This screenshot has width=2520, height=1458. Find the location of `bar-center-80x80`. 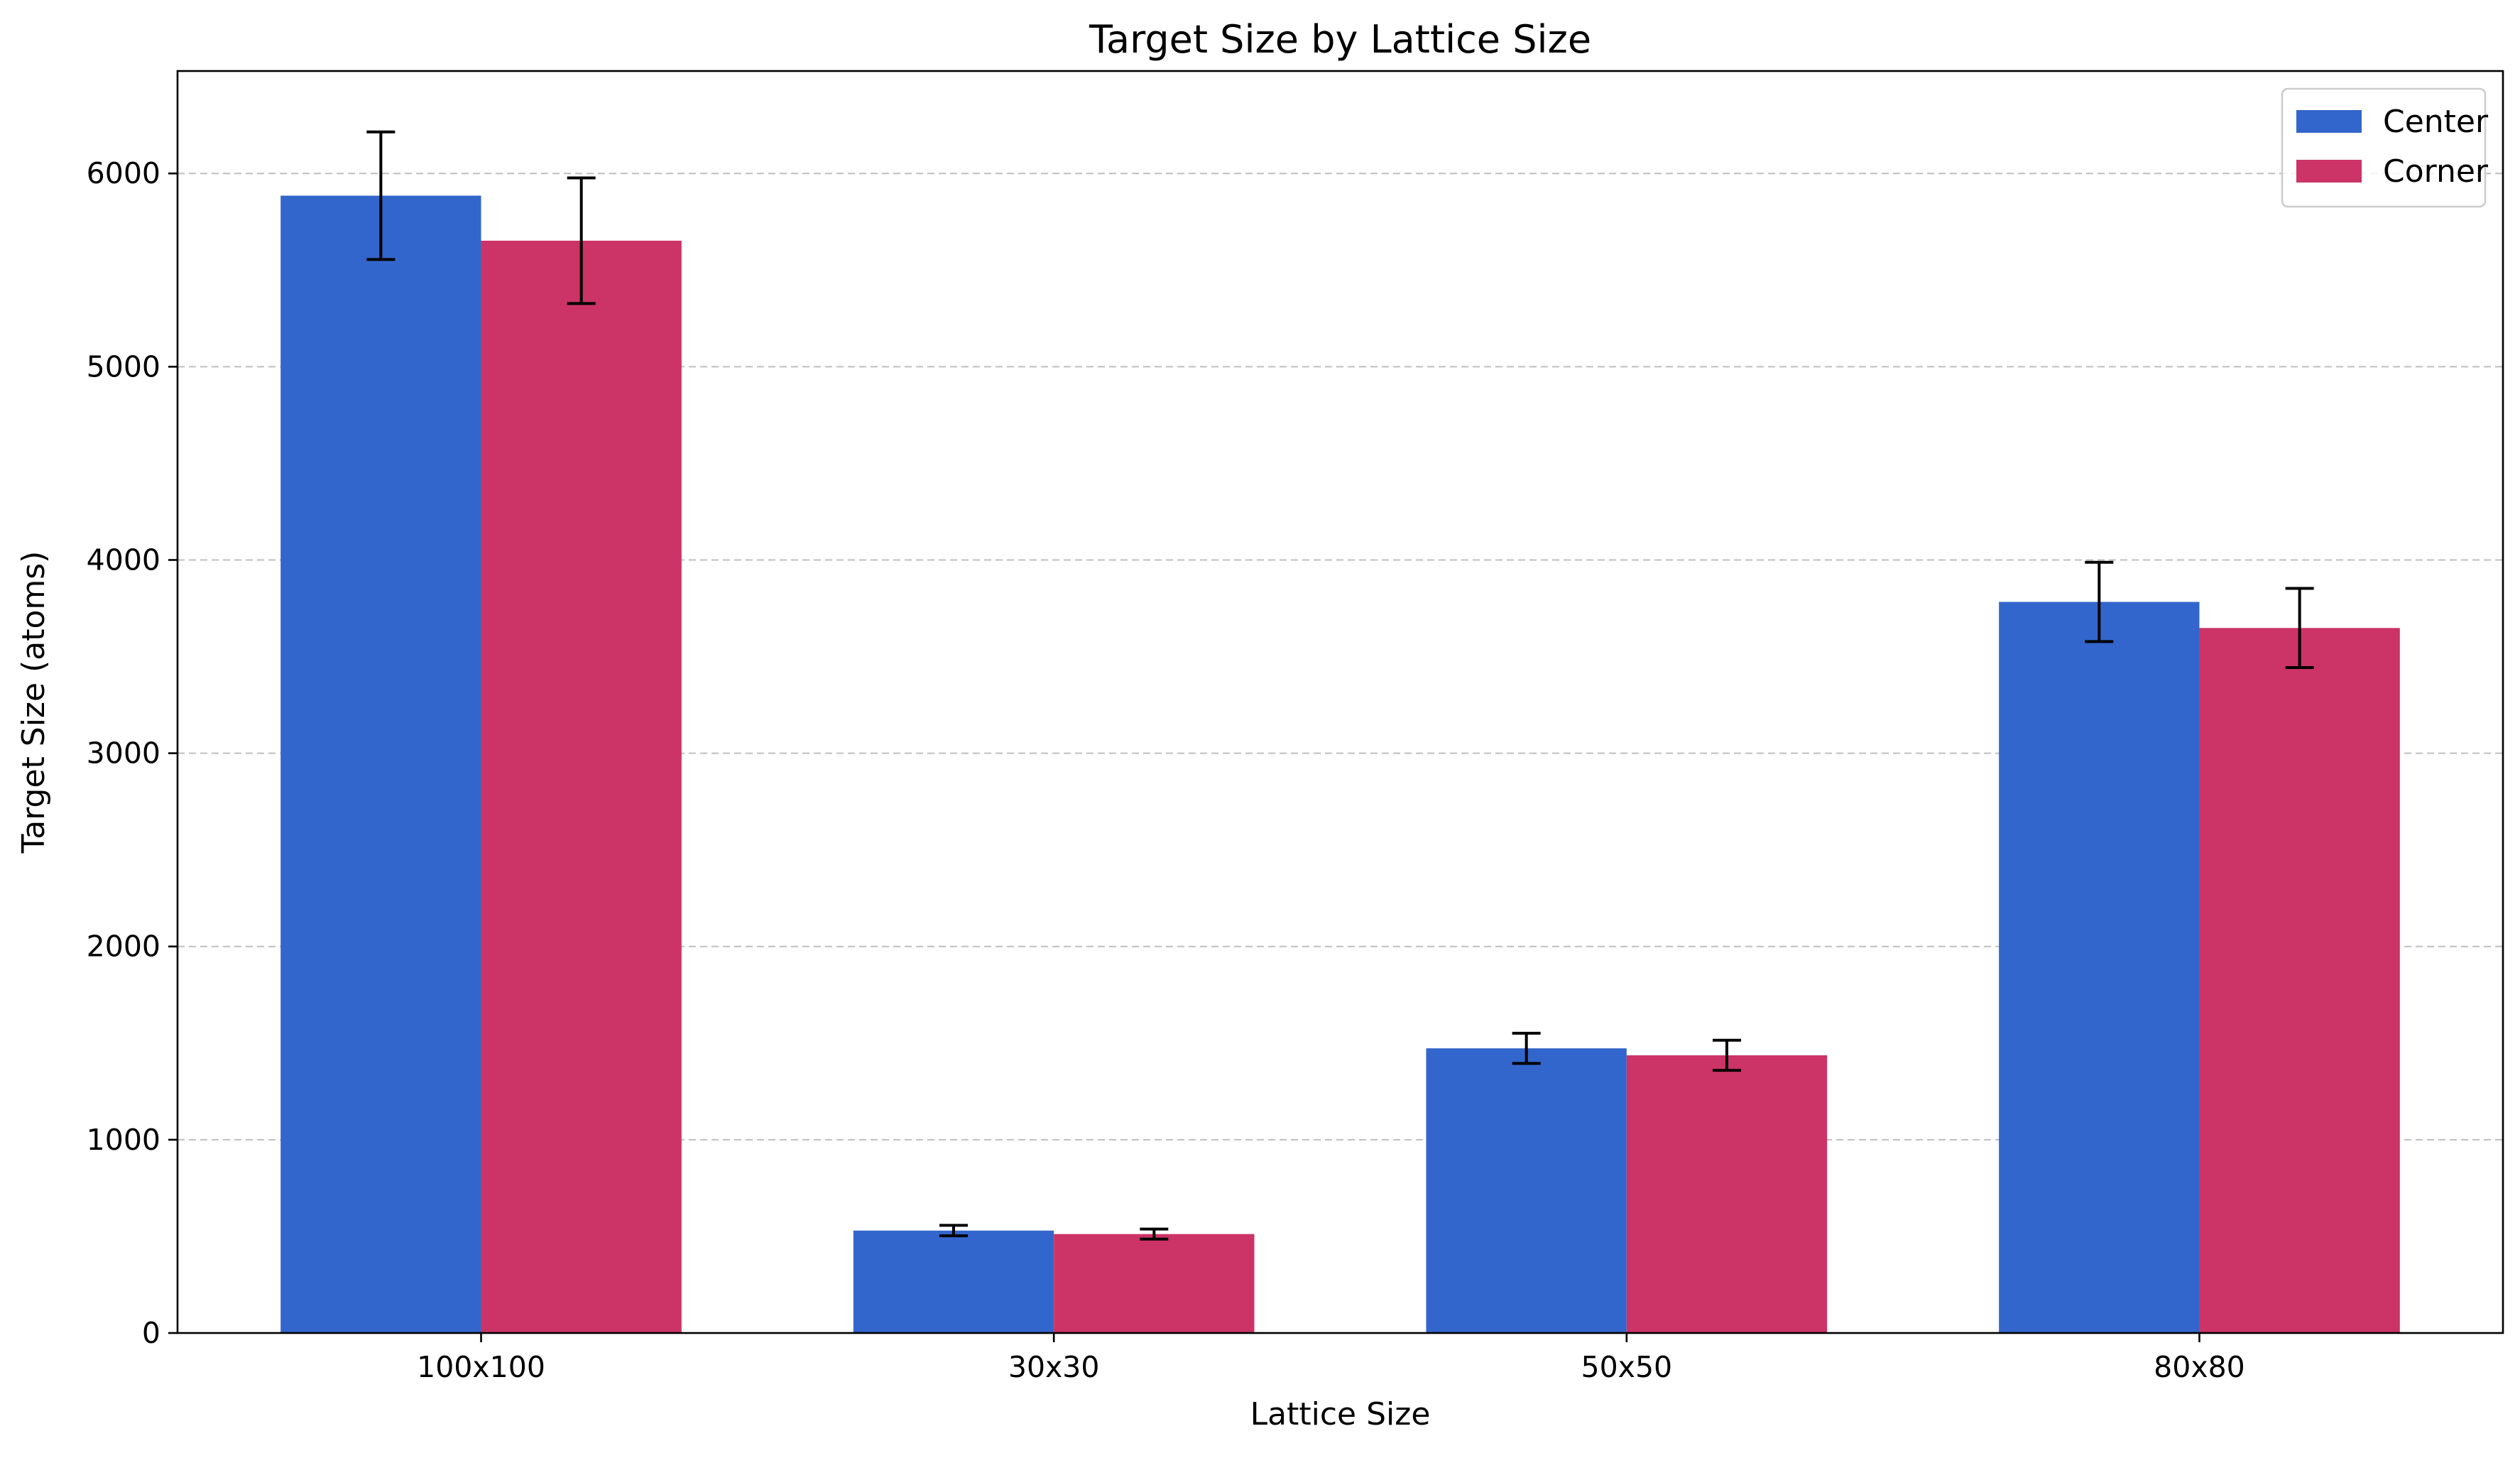

bar-center-80x80 is located at coordinates (2099, 968).